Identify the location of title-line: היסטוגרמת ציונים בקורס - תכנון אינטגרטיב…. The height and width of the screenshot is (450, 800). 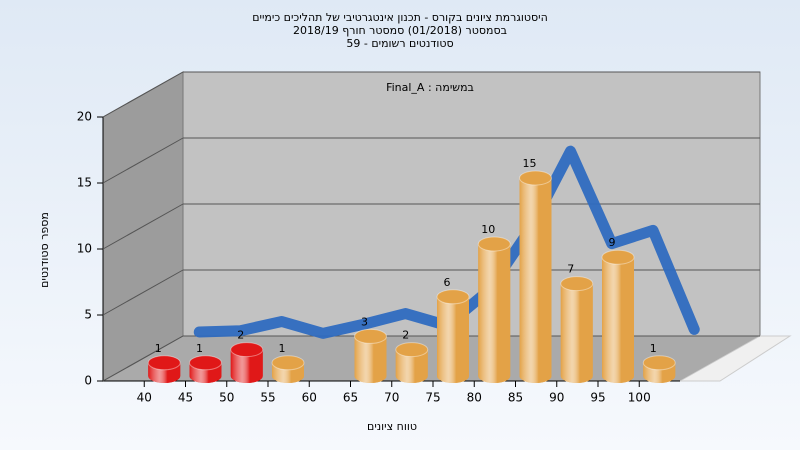
(400, 17).